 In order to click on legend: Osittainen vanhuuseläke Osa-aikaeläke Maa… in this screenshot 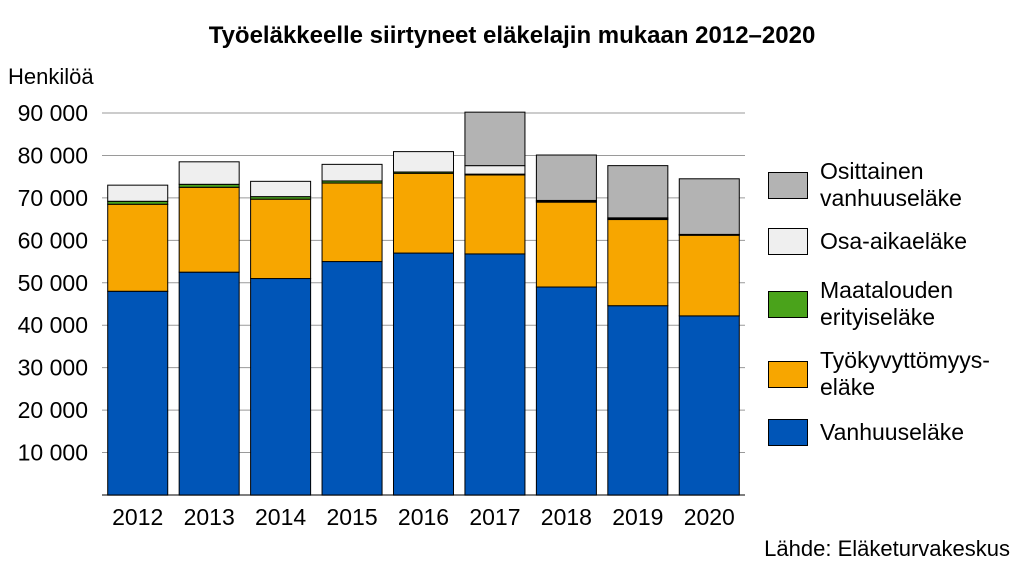, I will do `click(893, 302)`.